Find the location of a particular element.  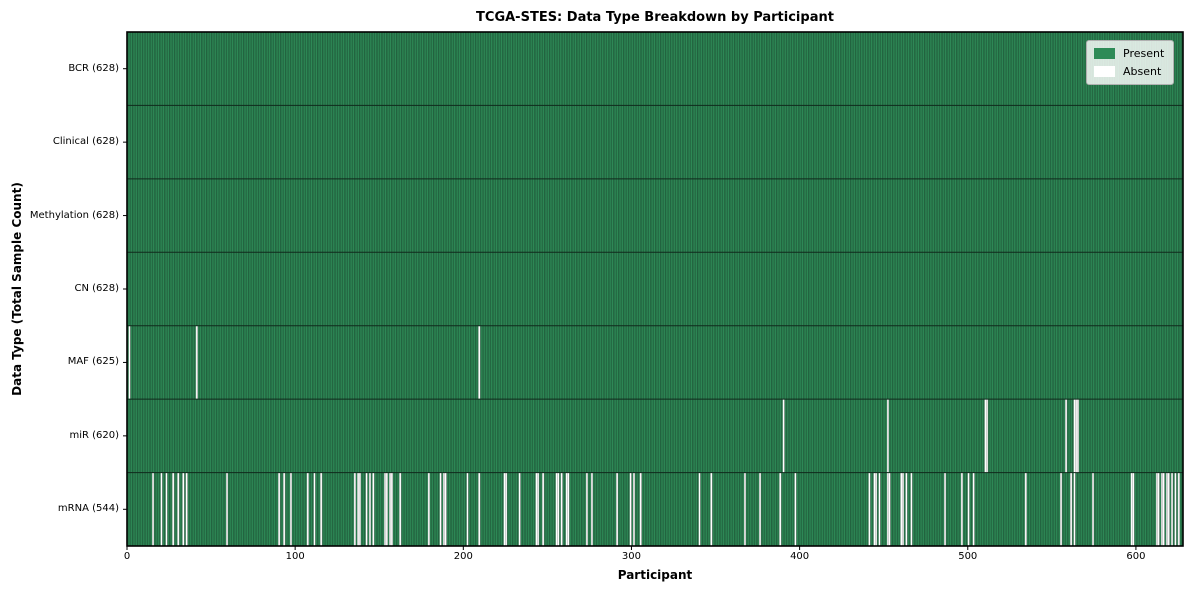

legend-absent-label: Absent is located at coordinates (1142, 71).